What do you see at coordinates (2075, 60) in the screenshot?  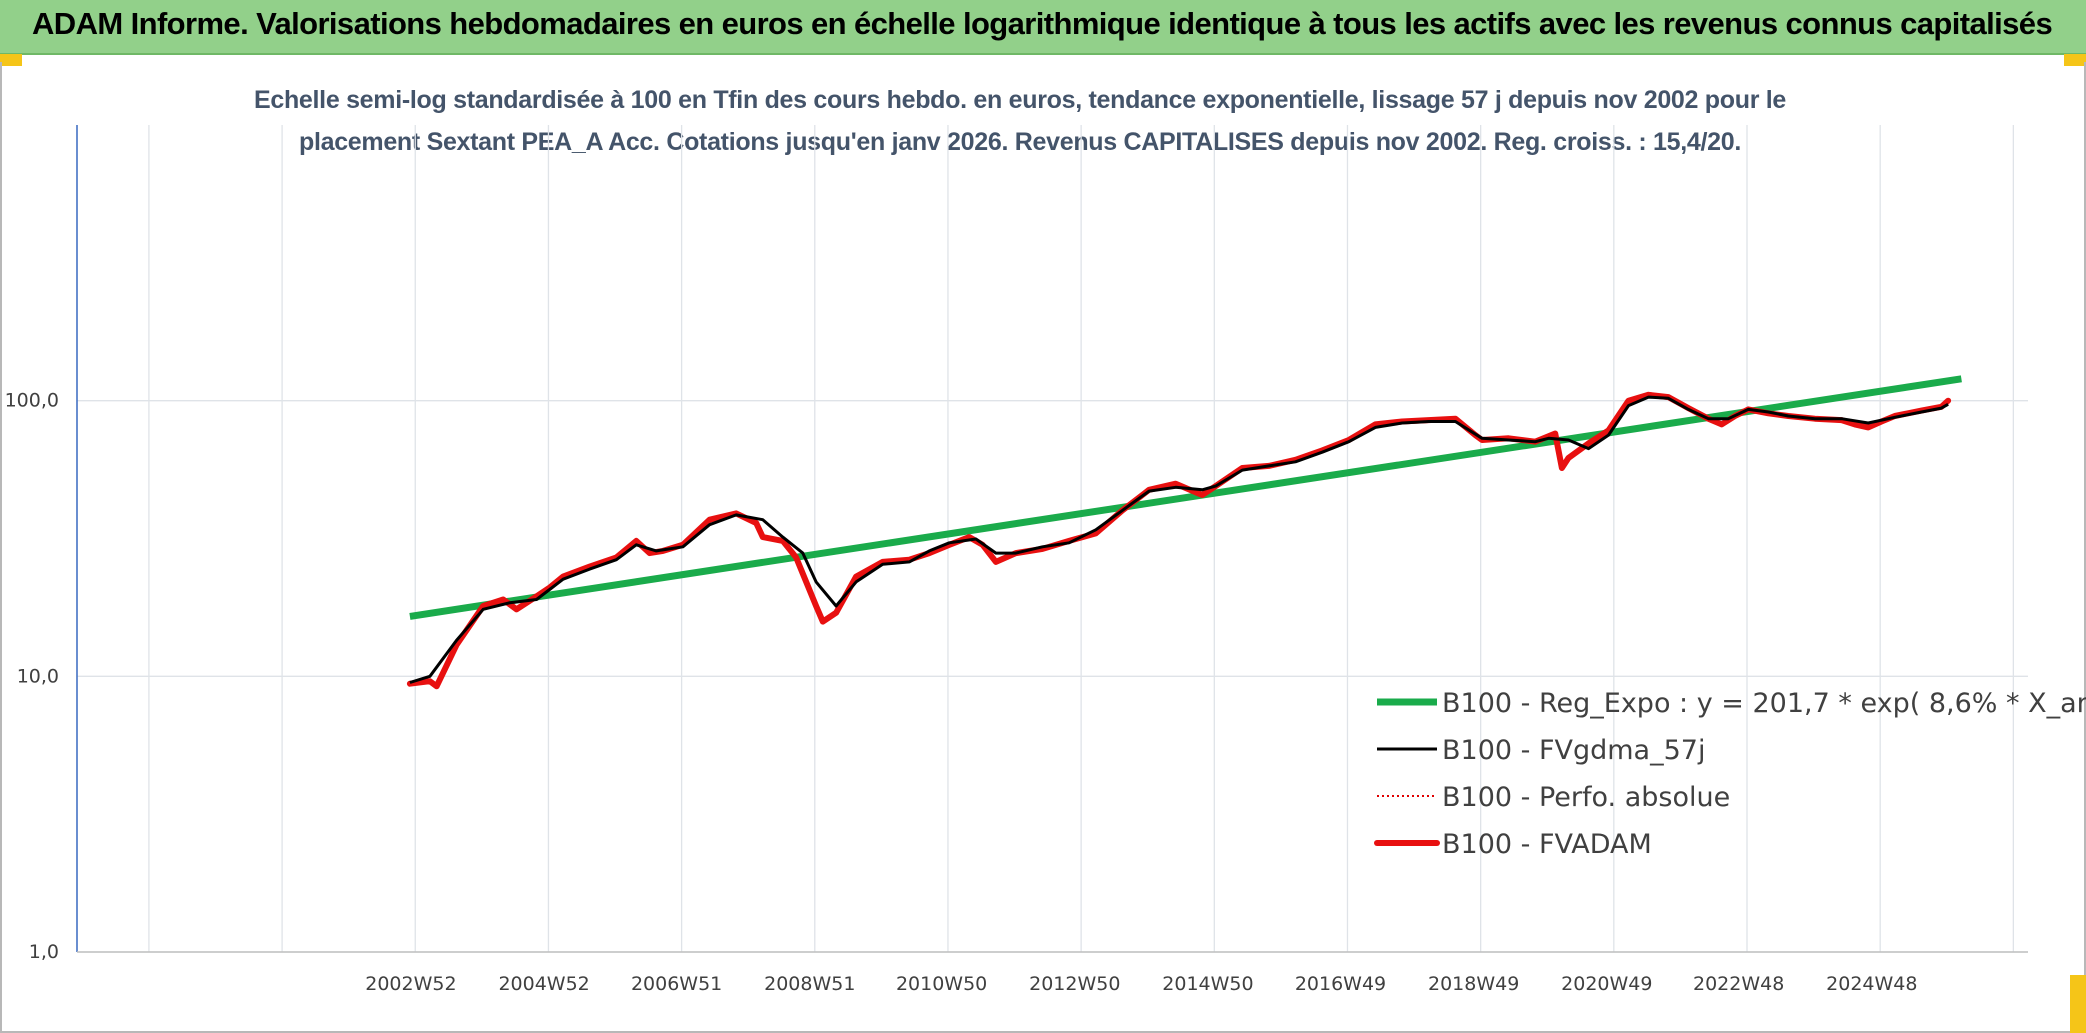 I see `corner-marker-tr` at bounding box center [2075, 60].